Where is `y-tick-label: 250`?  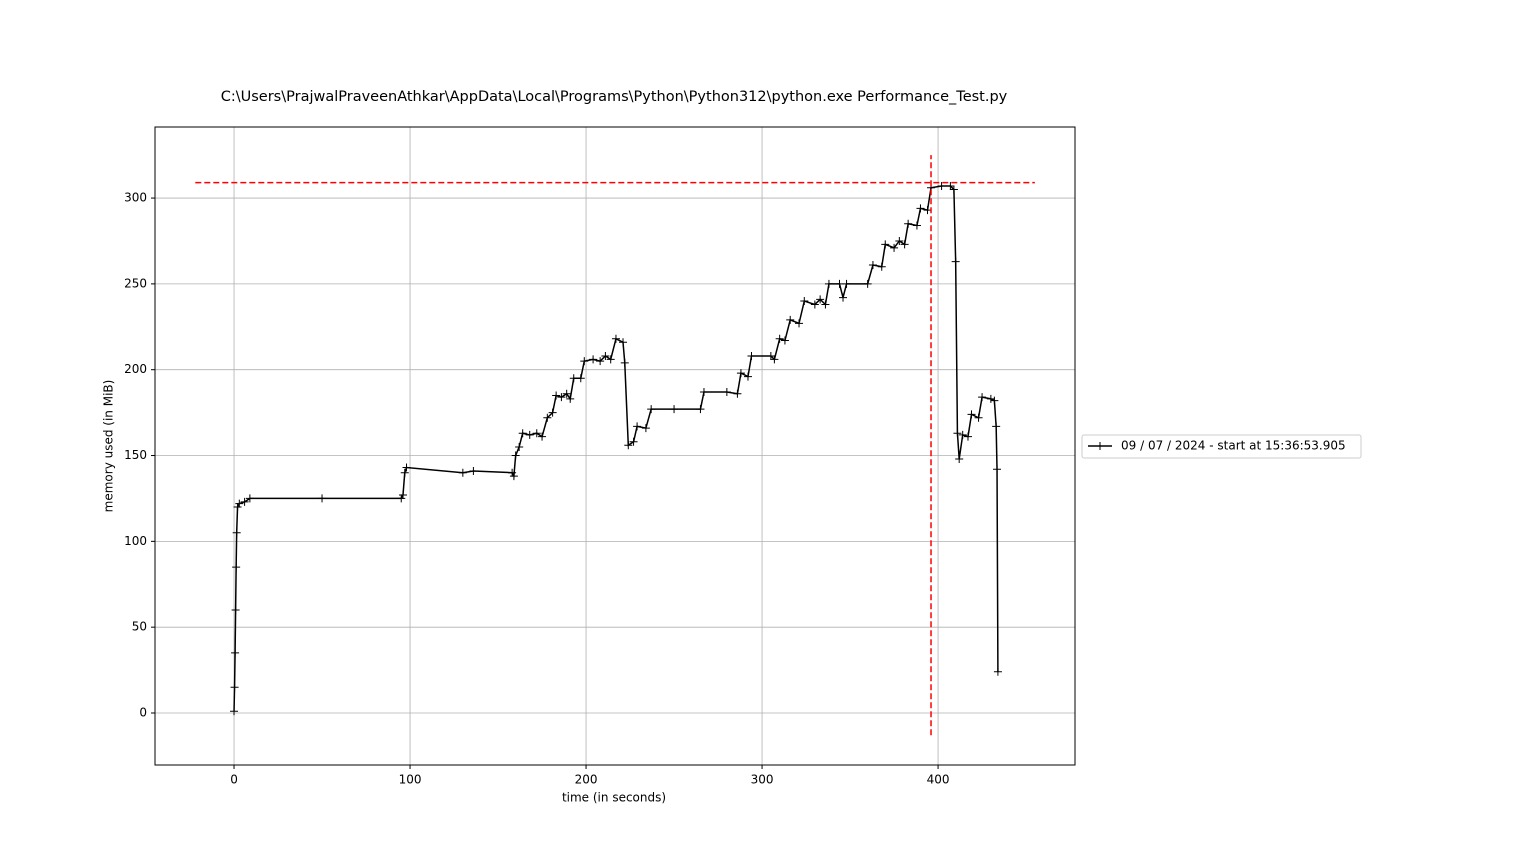 y-tick-label: 250 is located at coordinates (135, 283).